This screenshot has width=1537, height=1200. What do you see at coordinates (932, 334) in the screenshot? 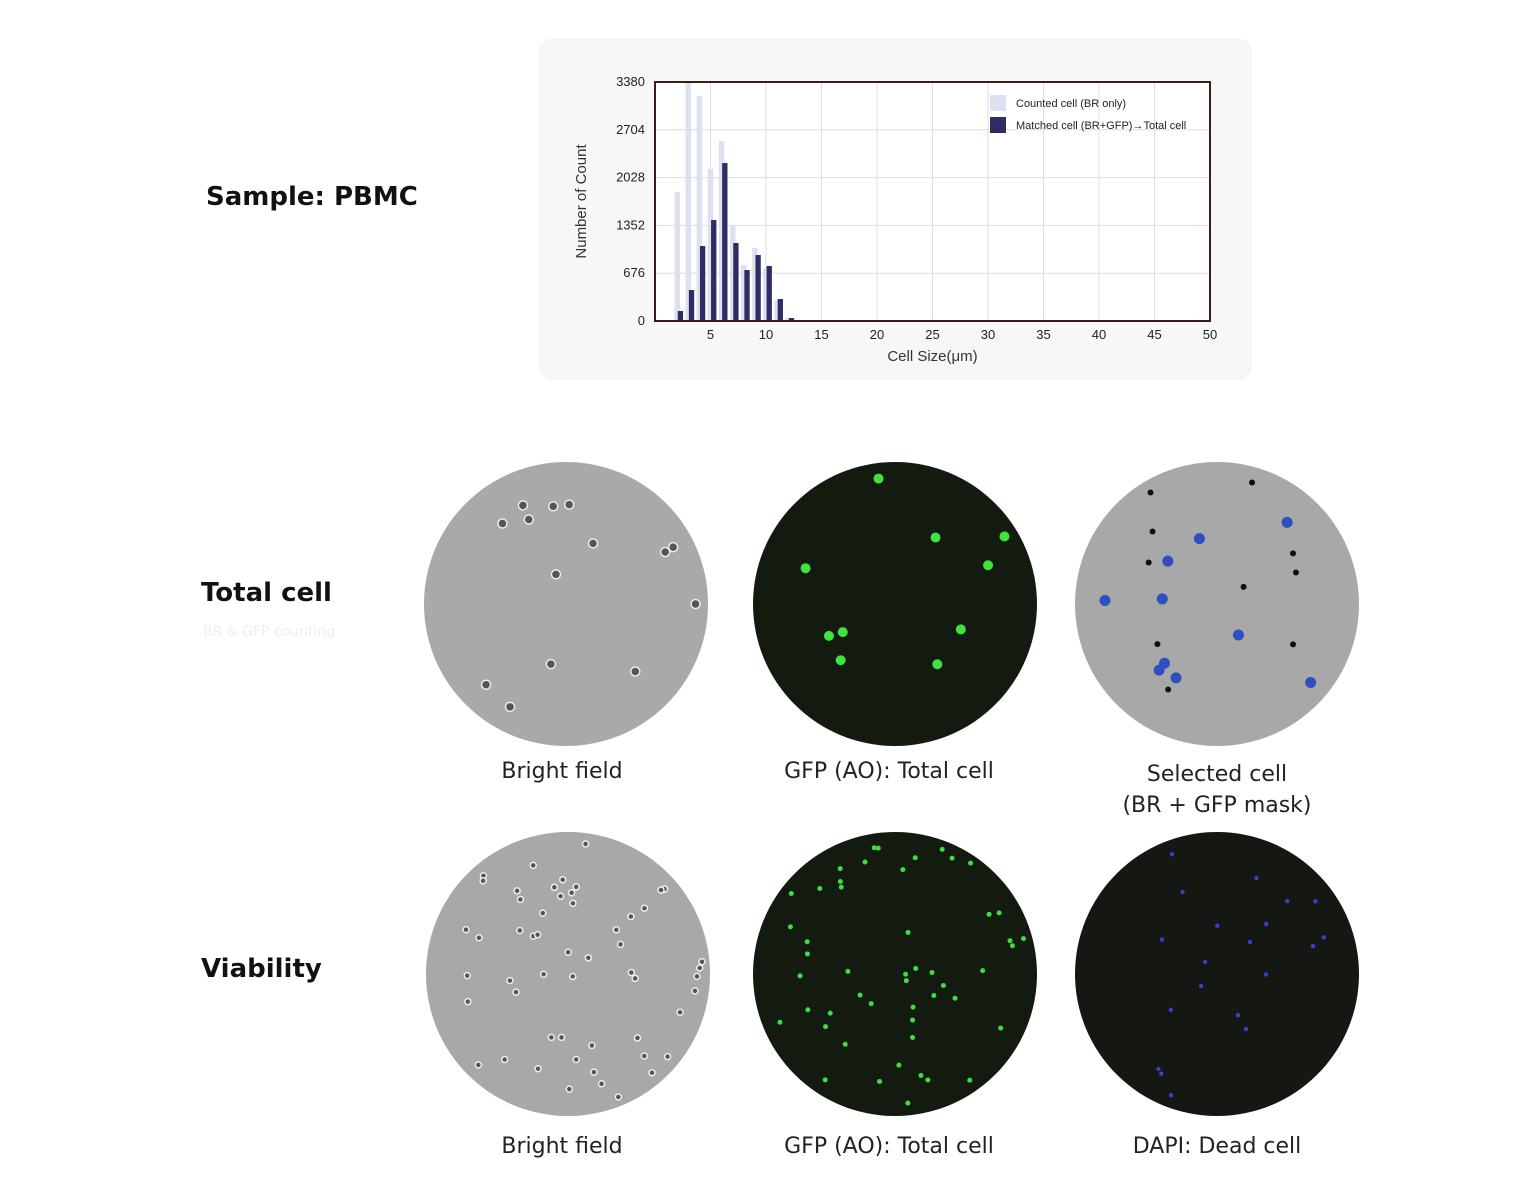
I see `x-tick-label: 25` at bounding box center [932, 334].